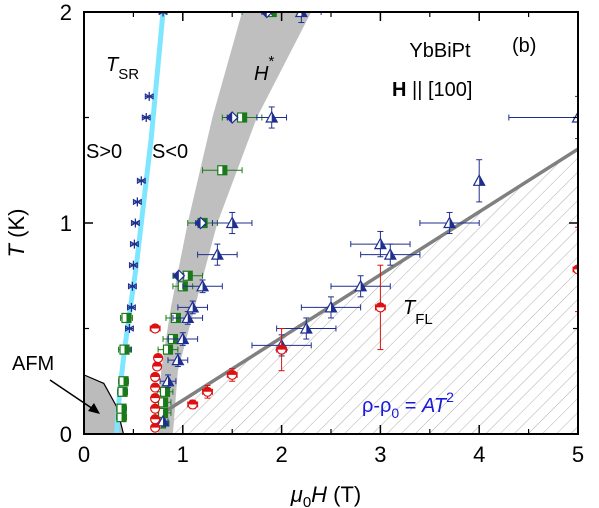 The width and height of the screenshot is (599, 508). Describe the element at coordinates (281, 454) in the screenshot. I see `x-tick-label: 2` at that location.